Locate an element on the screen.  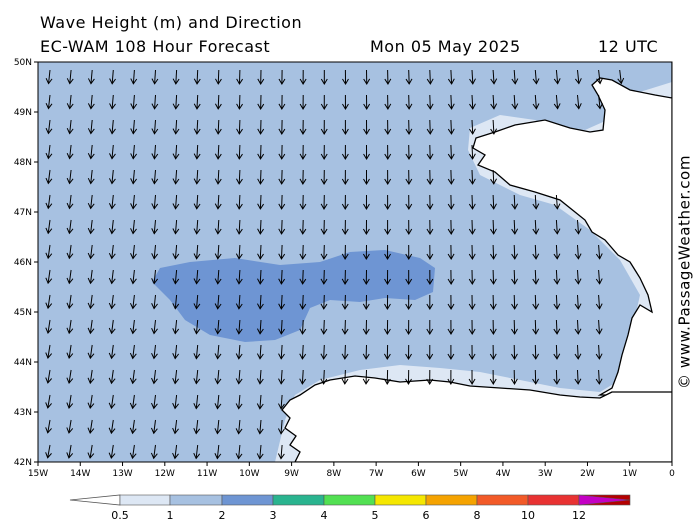
legend-label: 1 is located at coordinates (170, 515).